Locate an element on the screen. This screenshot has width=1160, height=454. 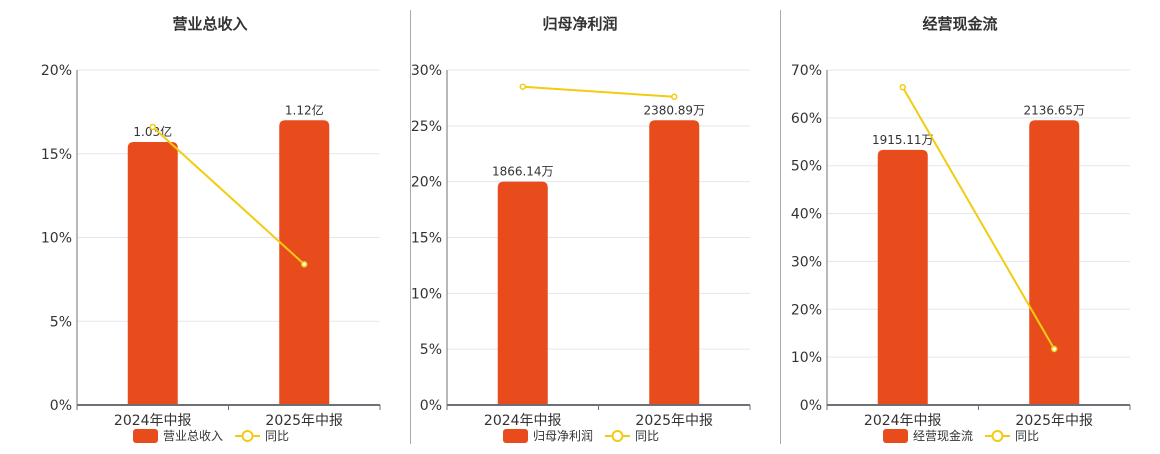
legend: 归母净利润 同比 is located at coordinates (581, 436).